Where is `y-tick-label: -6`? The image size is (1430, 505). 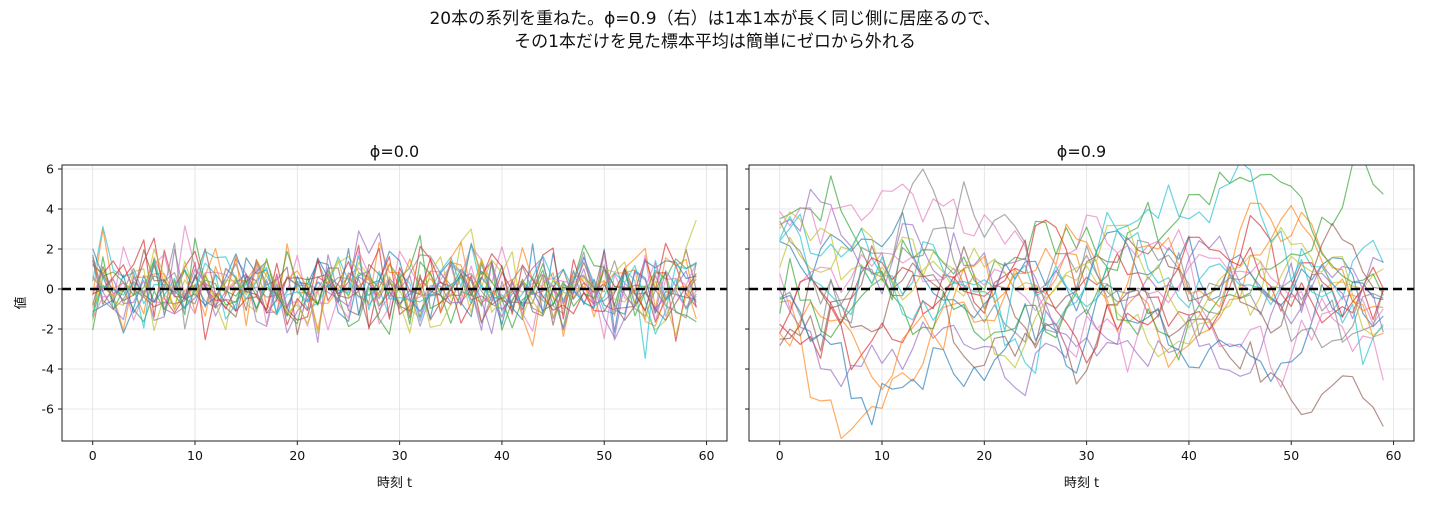
y-tick-label: -6 is located at coordinates (48, 409).